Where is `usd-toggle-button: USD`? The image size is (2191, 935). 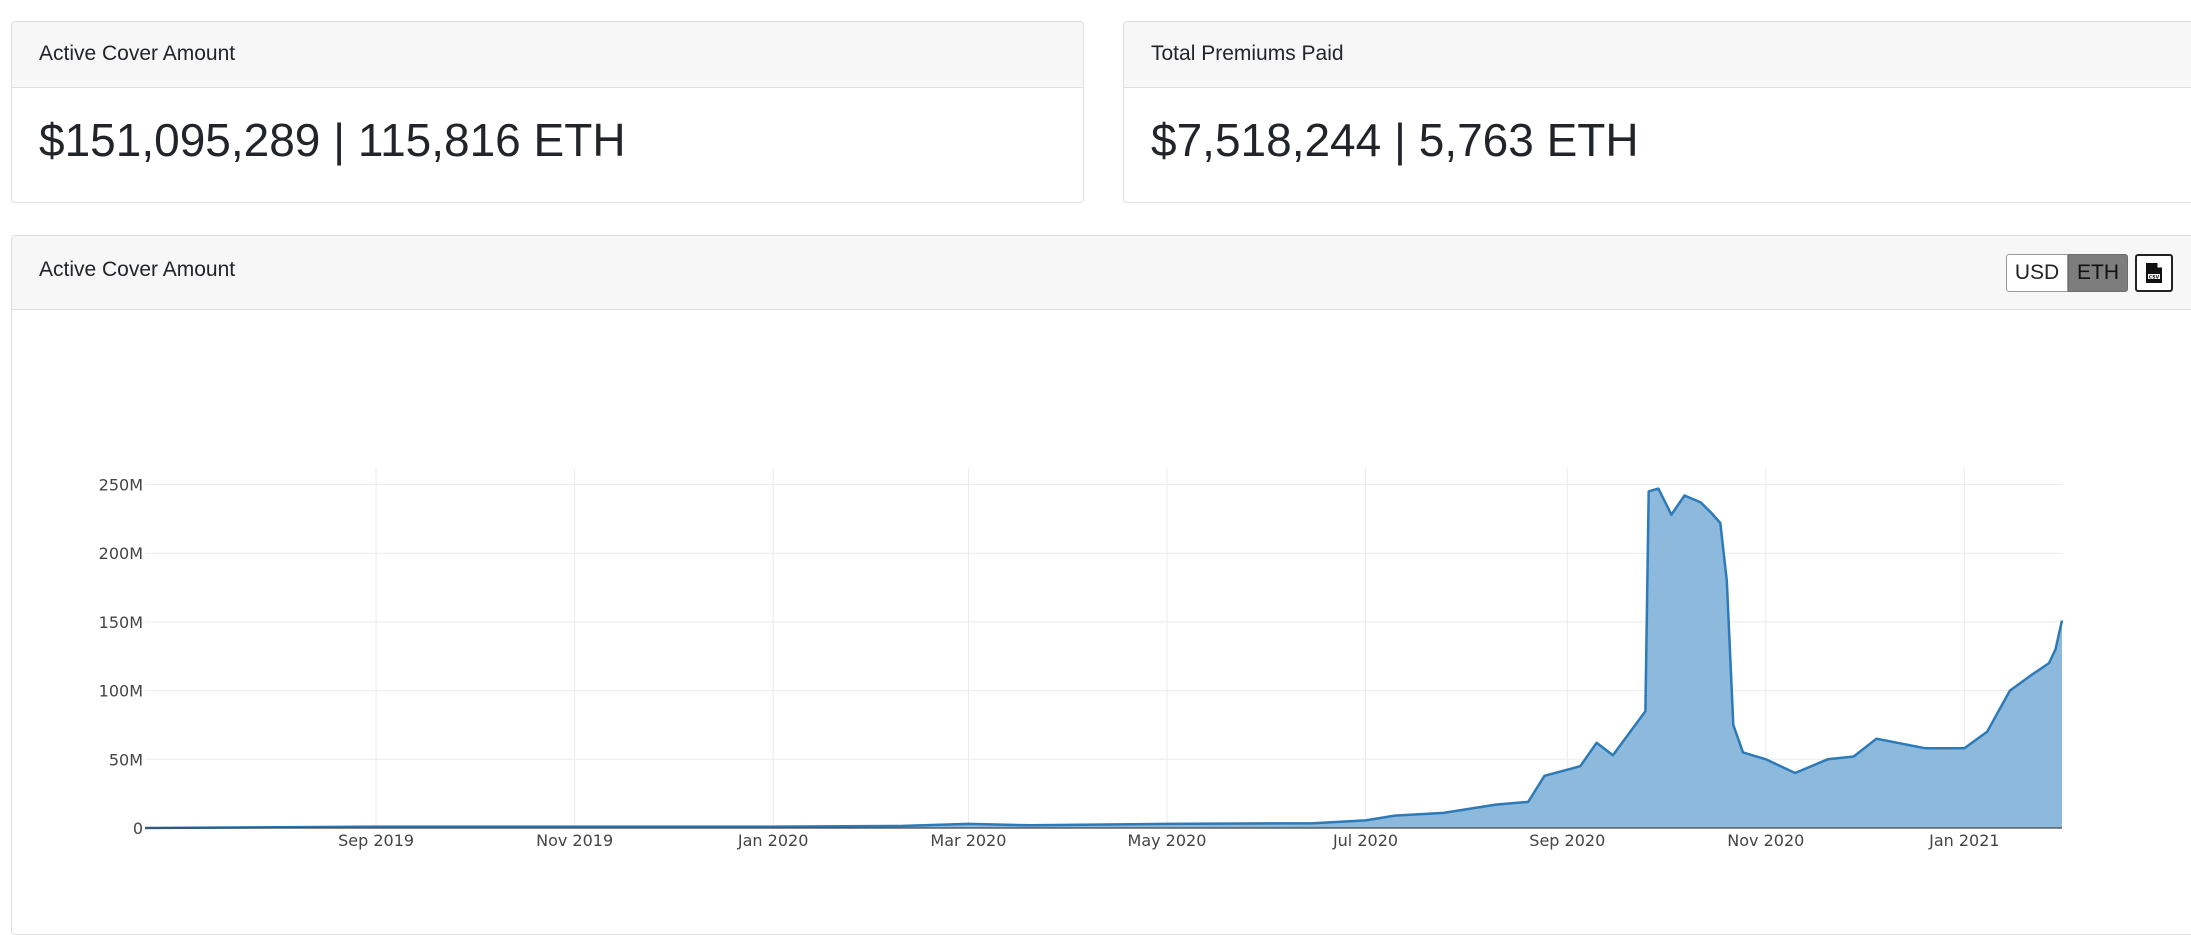
usd-toggle-button: USD is located at coordinates (2037, 273).